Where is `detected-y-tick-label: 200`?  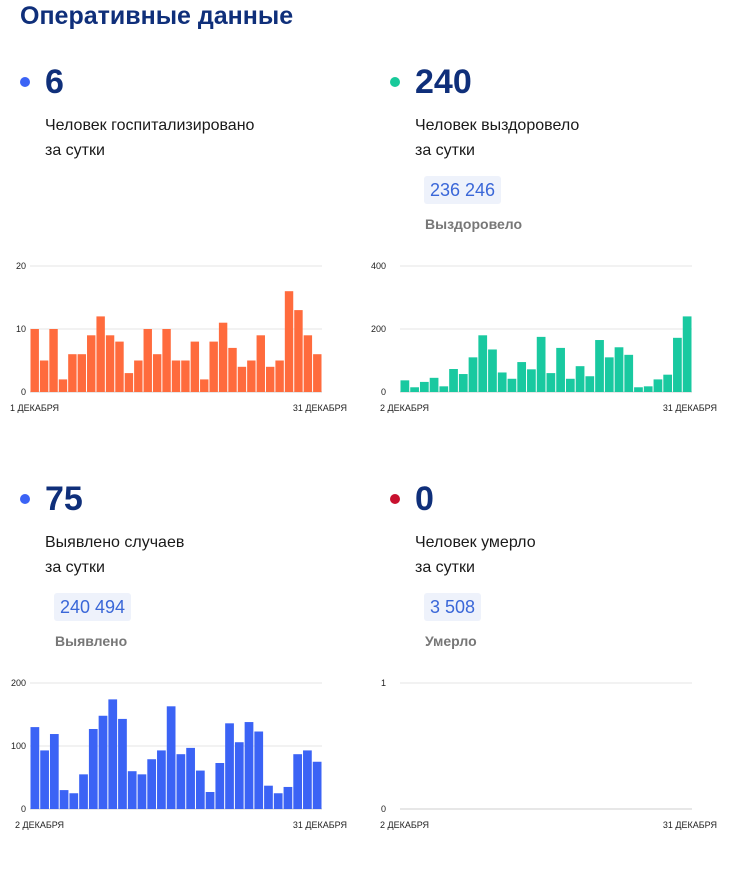 detected-y-tick-label: 200 is located at coordinates (18, 683).